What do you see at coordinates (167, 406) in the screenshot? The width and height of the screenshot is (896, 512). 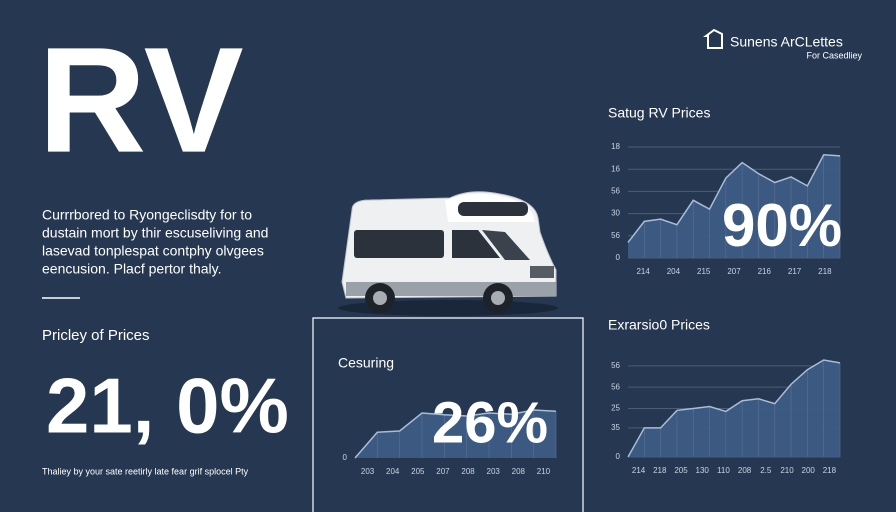 I see `stat-value: 21, 0%` at bounding box center [167, 406].